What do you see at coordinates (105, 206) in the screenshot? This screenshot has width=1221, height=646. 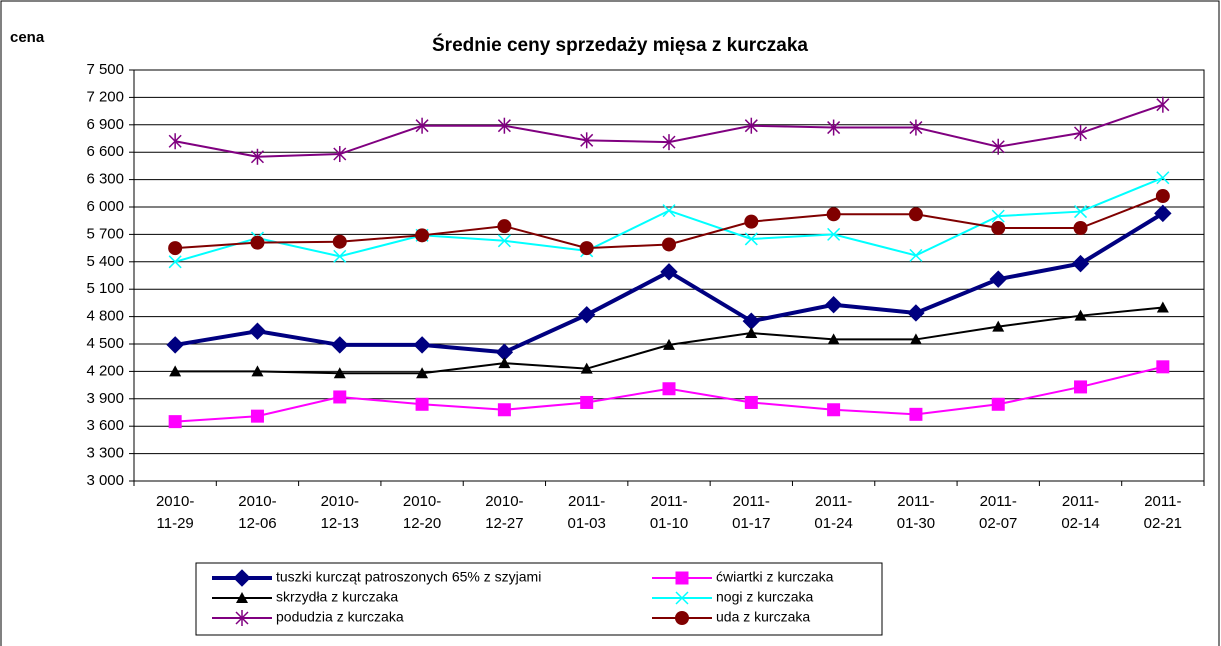 I see `y-tick-label: 6 000` at bounding box center [105, 206].